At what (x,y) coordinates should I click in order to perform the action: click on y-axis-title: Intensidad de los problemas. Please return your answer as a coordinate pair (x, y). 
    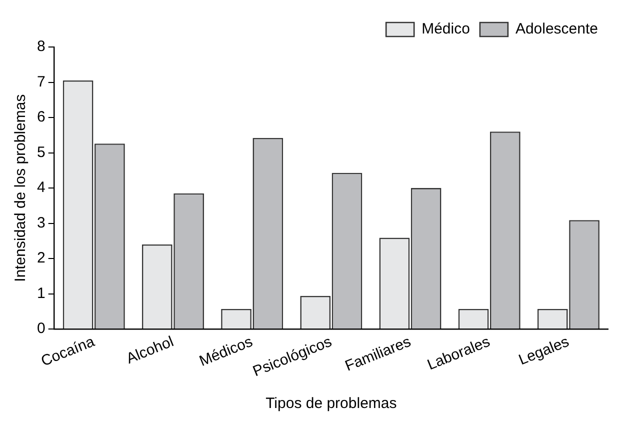
    Looking at the image, I should click on (21, 188).